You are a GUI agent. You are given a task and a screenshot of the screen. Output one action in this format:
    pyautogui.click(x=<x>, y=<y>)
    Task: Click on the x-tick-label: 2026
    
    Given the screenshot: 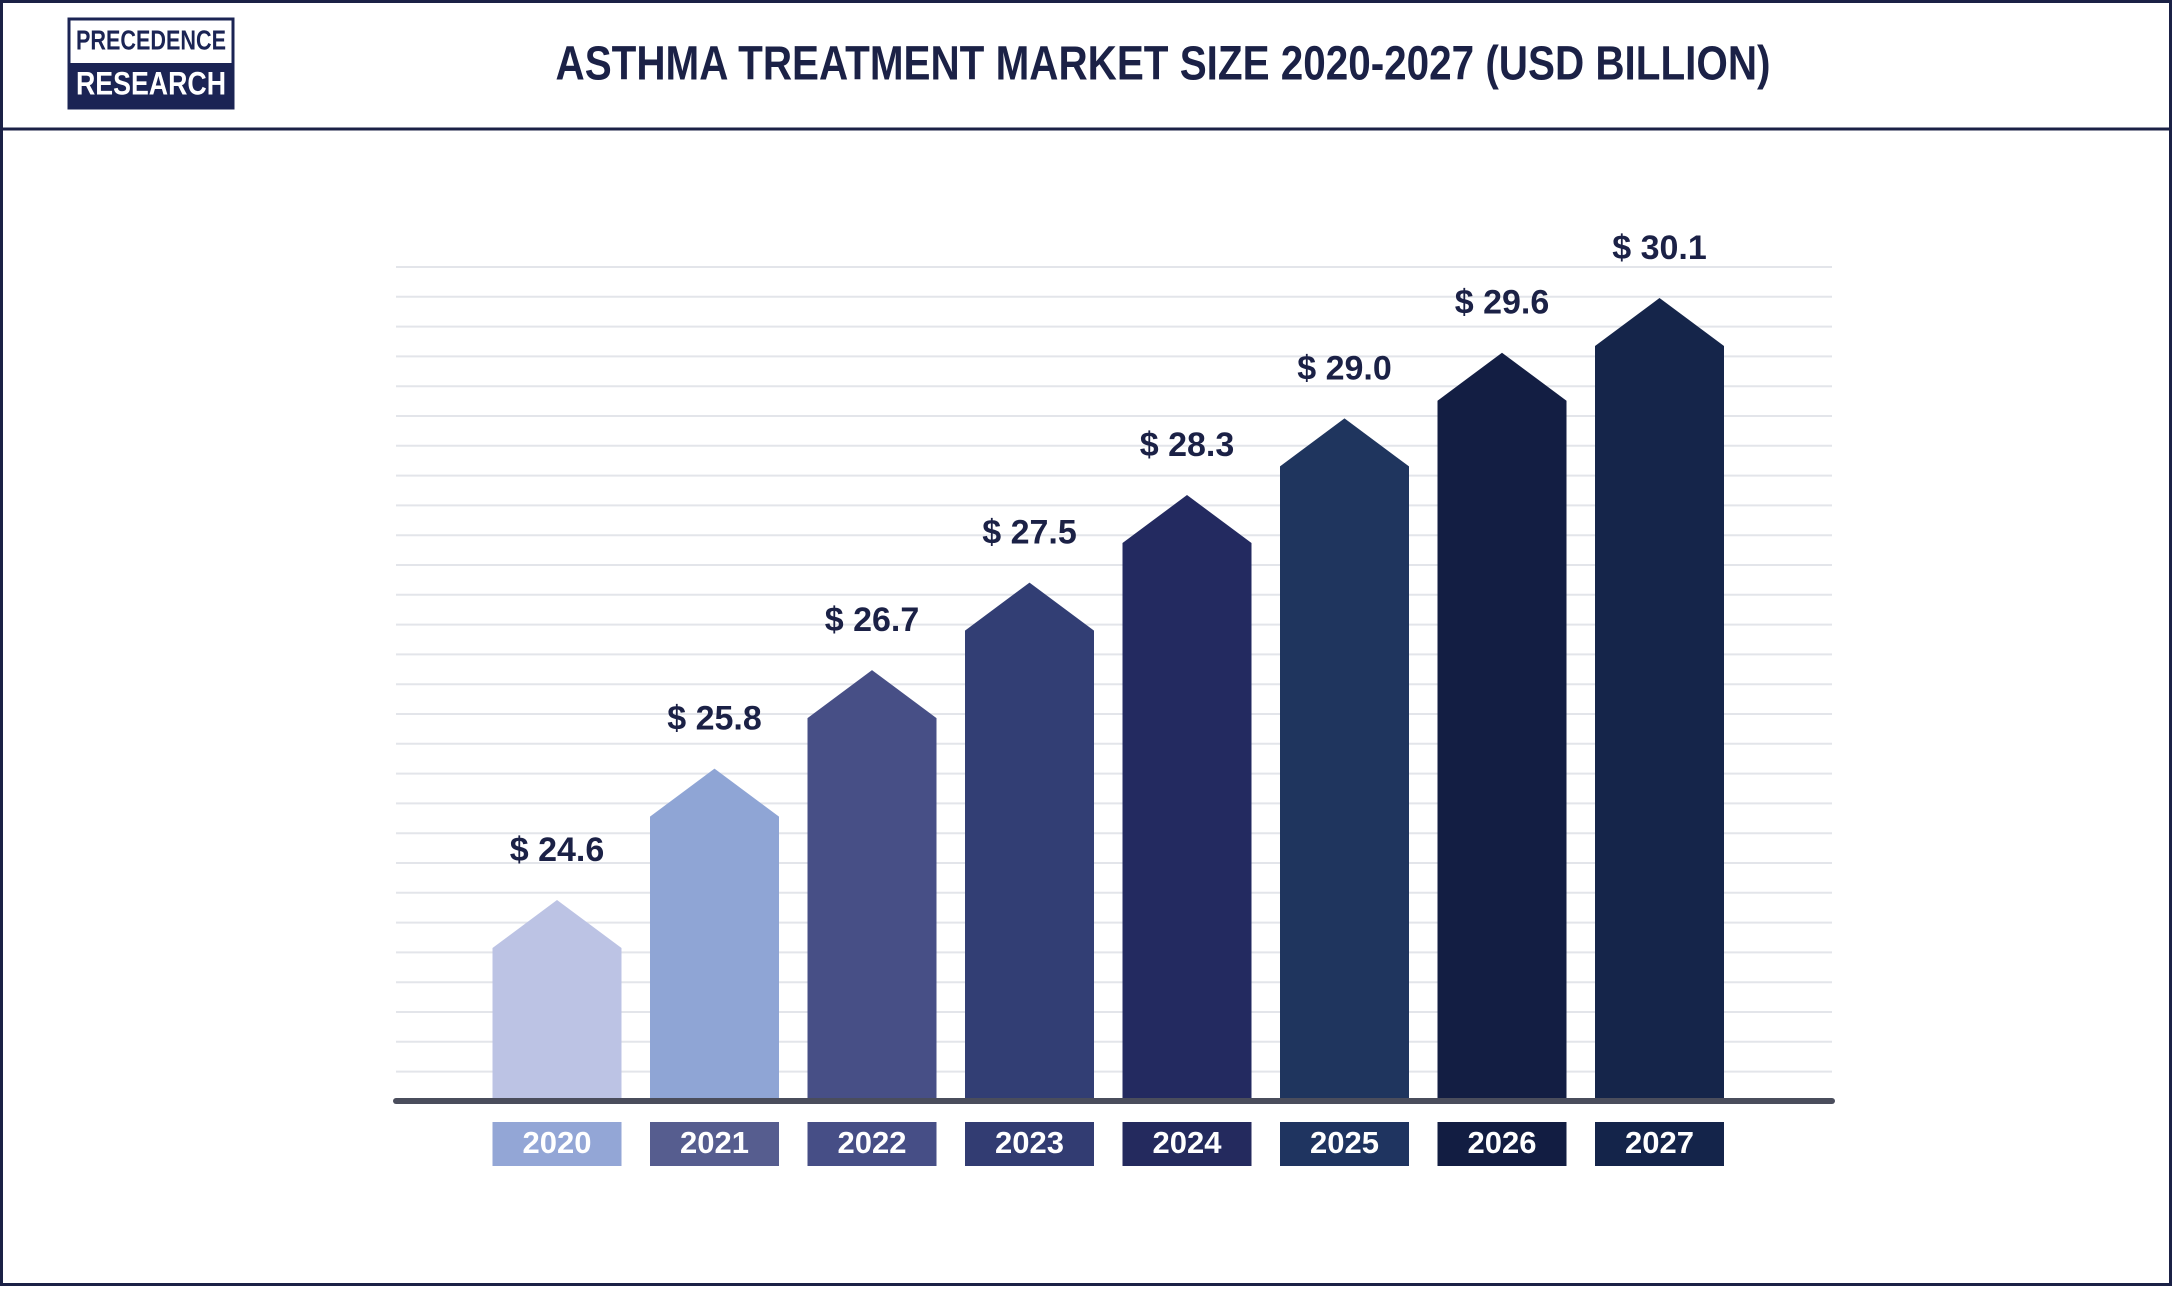 What is the action you would take?
    pyautogui.click(x=1502, y=1142)
    